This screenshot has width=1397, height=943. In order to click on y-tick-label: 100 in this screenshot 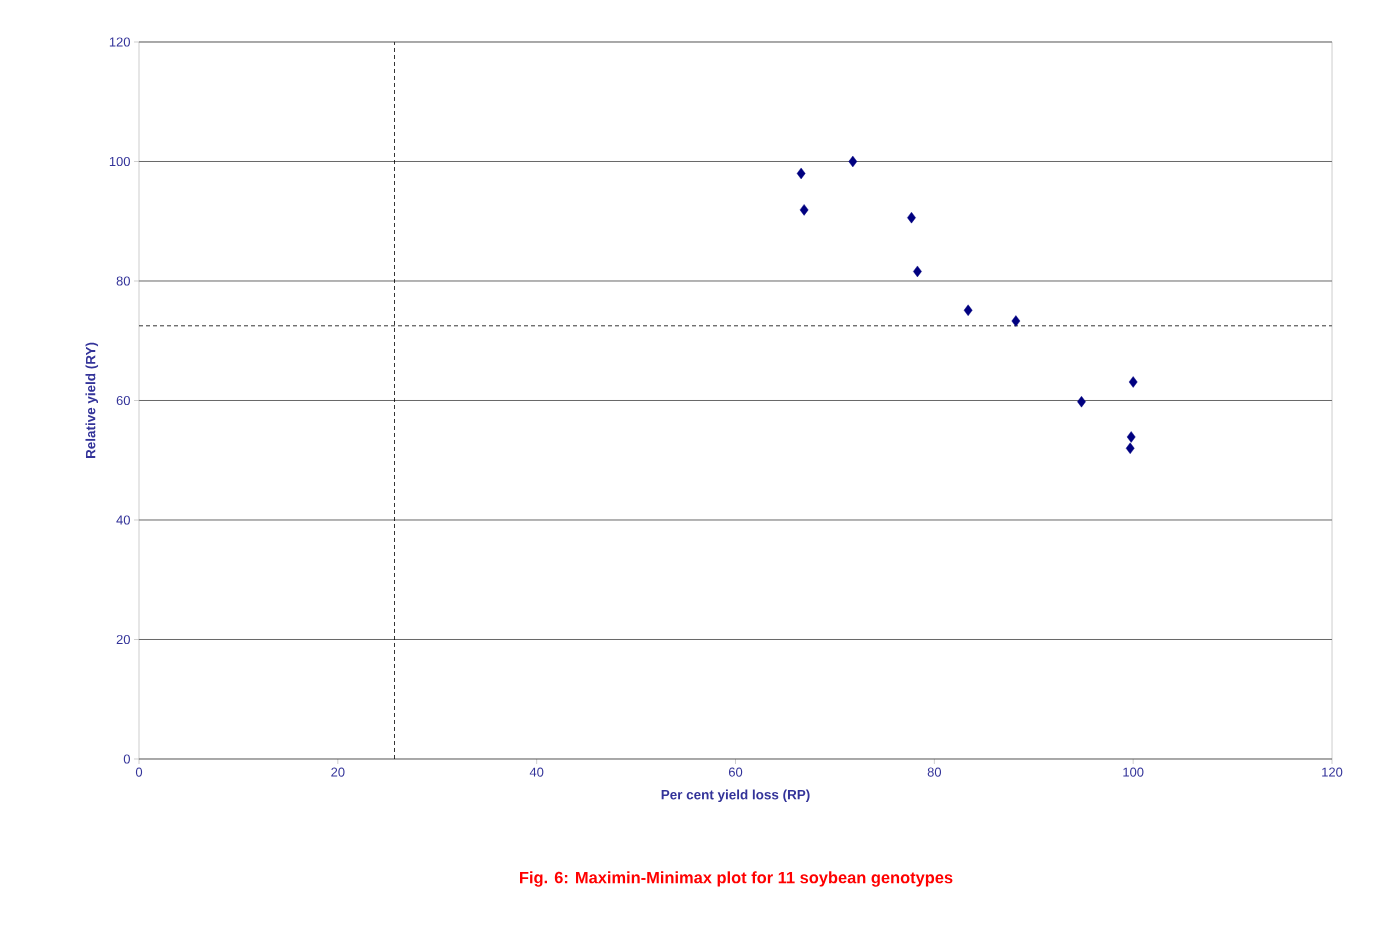, I will do `click(119, 161)`.